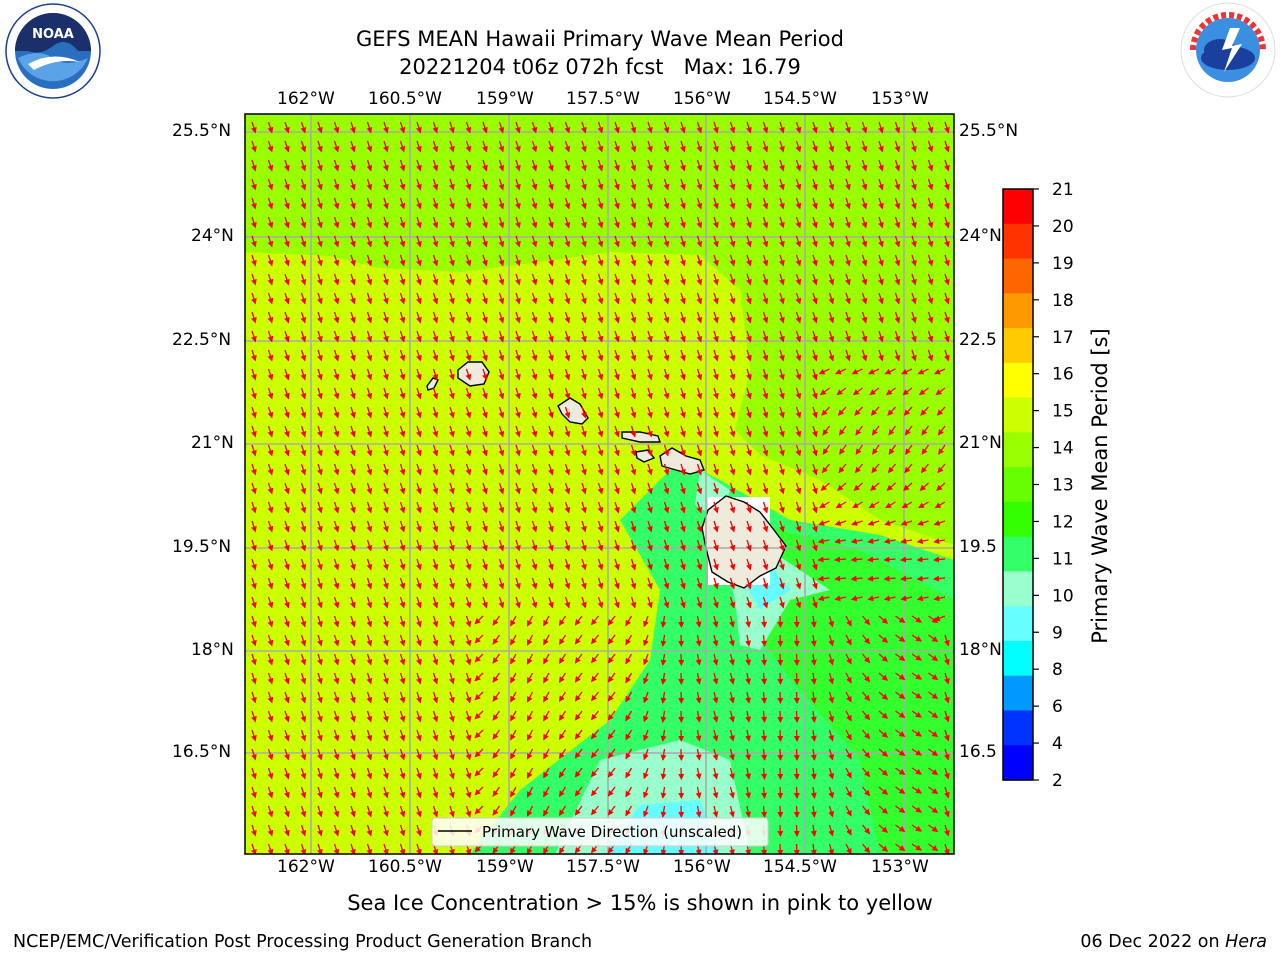  What do you see at coordinates (1063, 596) in the screenshot?
I see `colorbar-tick-label: 10` at bounding box center [1063, 596].